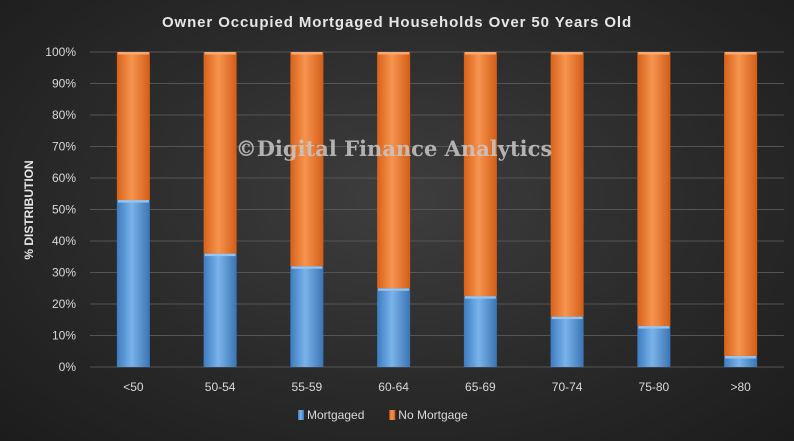 This screenshot has width=794, height=441. I want to click on y-axis-ticks: 0% 10% 20% 30% 40% 50% 60% 70% 80% 90% 100%, so click(60, 209).